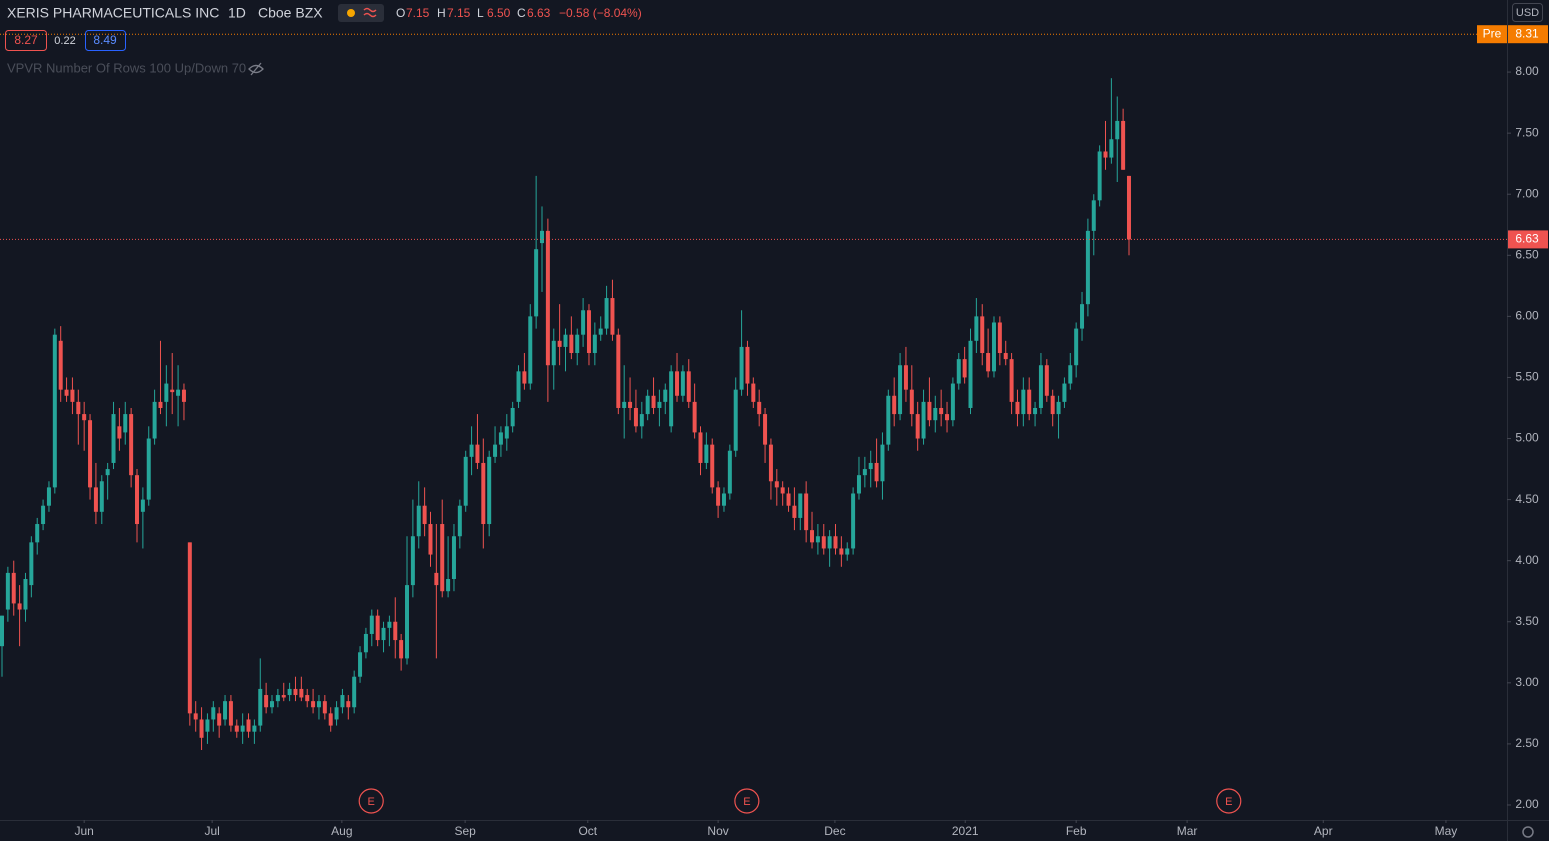 The image size is (1549, 841). What do you see at coordinates (1527, 560) in the screenshot?
I see `y-tick-label: 4.00` at bounding box center [1527, 560].